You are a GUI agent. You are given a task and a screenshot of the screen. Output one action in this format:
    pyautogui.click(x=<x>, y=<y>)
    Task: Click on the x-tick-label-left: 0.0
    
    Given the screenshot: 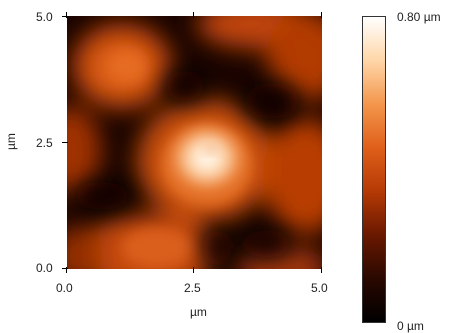 What is the action you would take?
    pyautogui.click(x=64, y=288)
    